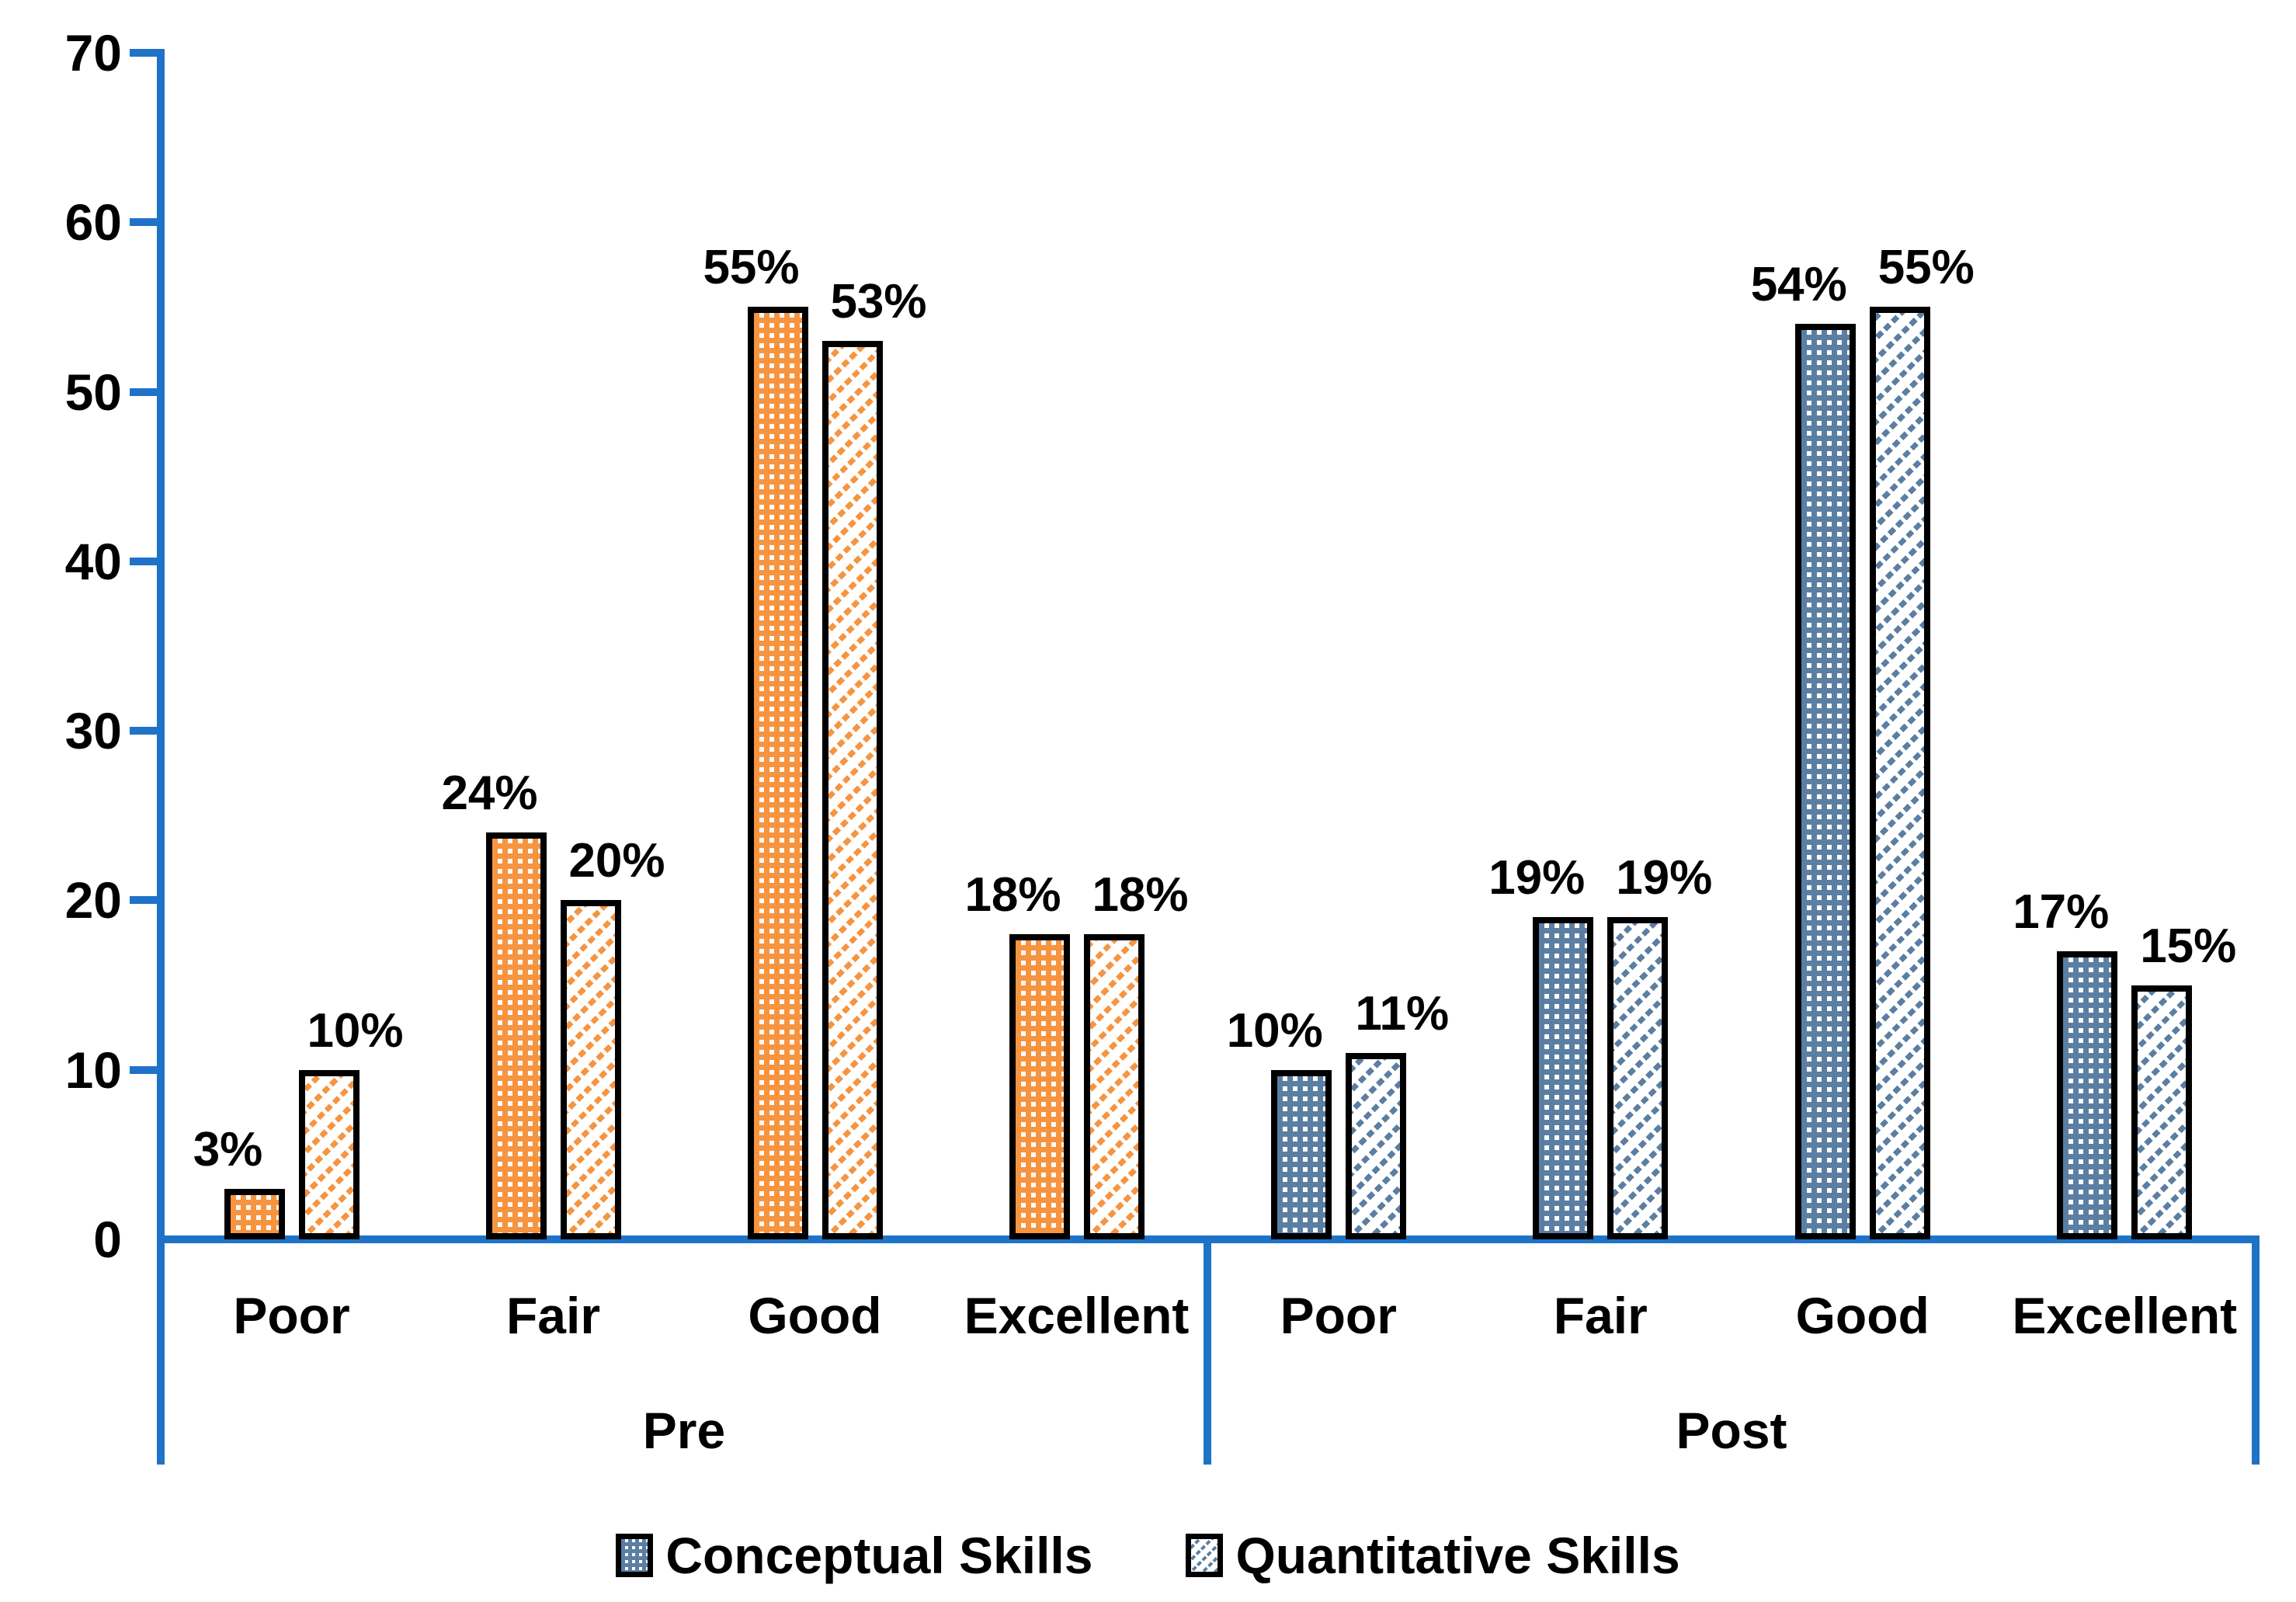 The height and width of the screenshot is (1602, 2296). I want to click on legend-swatch-dots-icon, so click(635, 1555).